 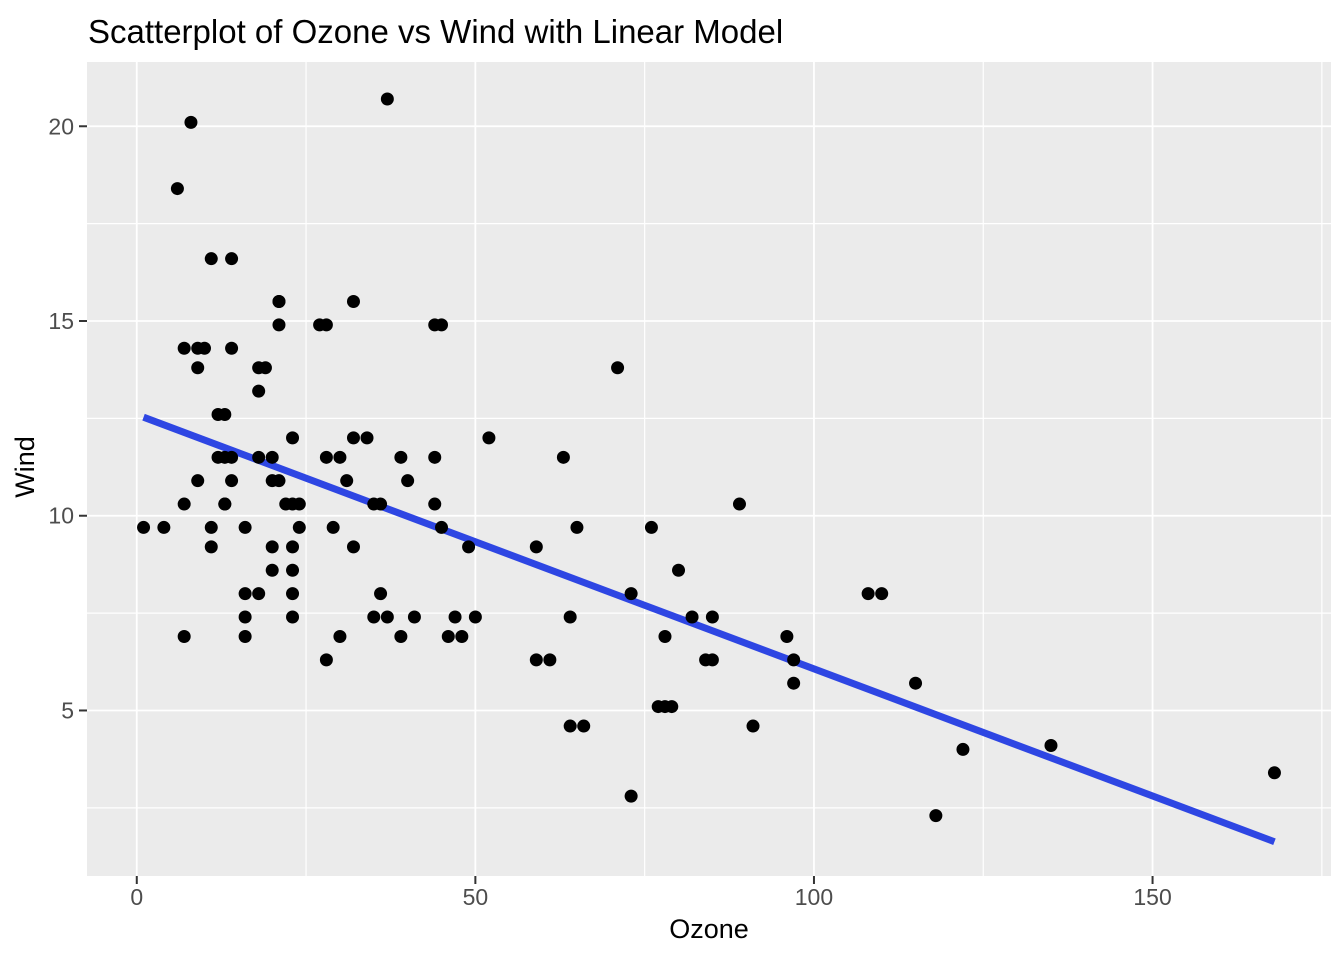 What do you see at coordinates (61, 126) in the screenshot?
I see `tick-label: 20` at bounding box center [61, 126].